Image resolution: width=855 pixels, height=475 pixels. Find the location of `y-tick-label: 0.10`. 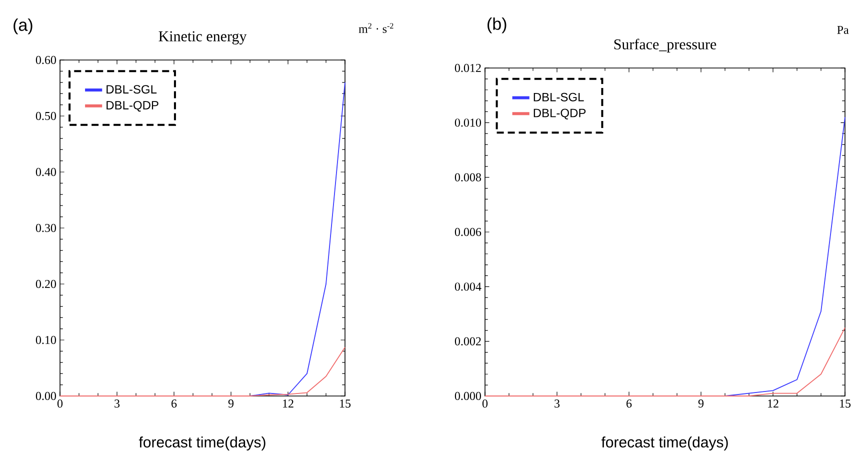

y-tick-label: 0.10 is located at coordinates (46, 340).